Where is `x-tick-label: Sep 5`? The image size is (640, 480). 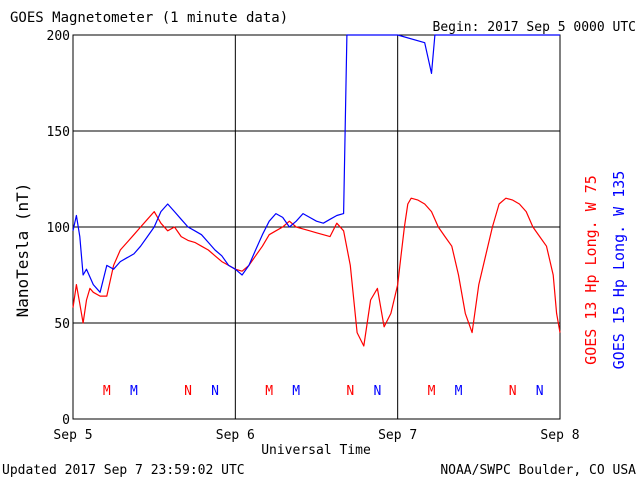 x-tick-label: Sep 5 is located at coordinates (72, 435).